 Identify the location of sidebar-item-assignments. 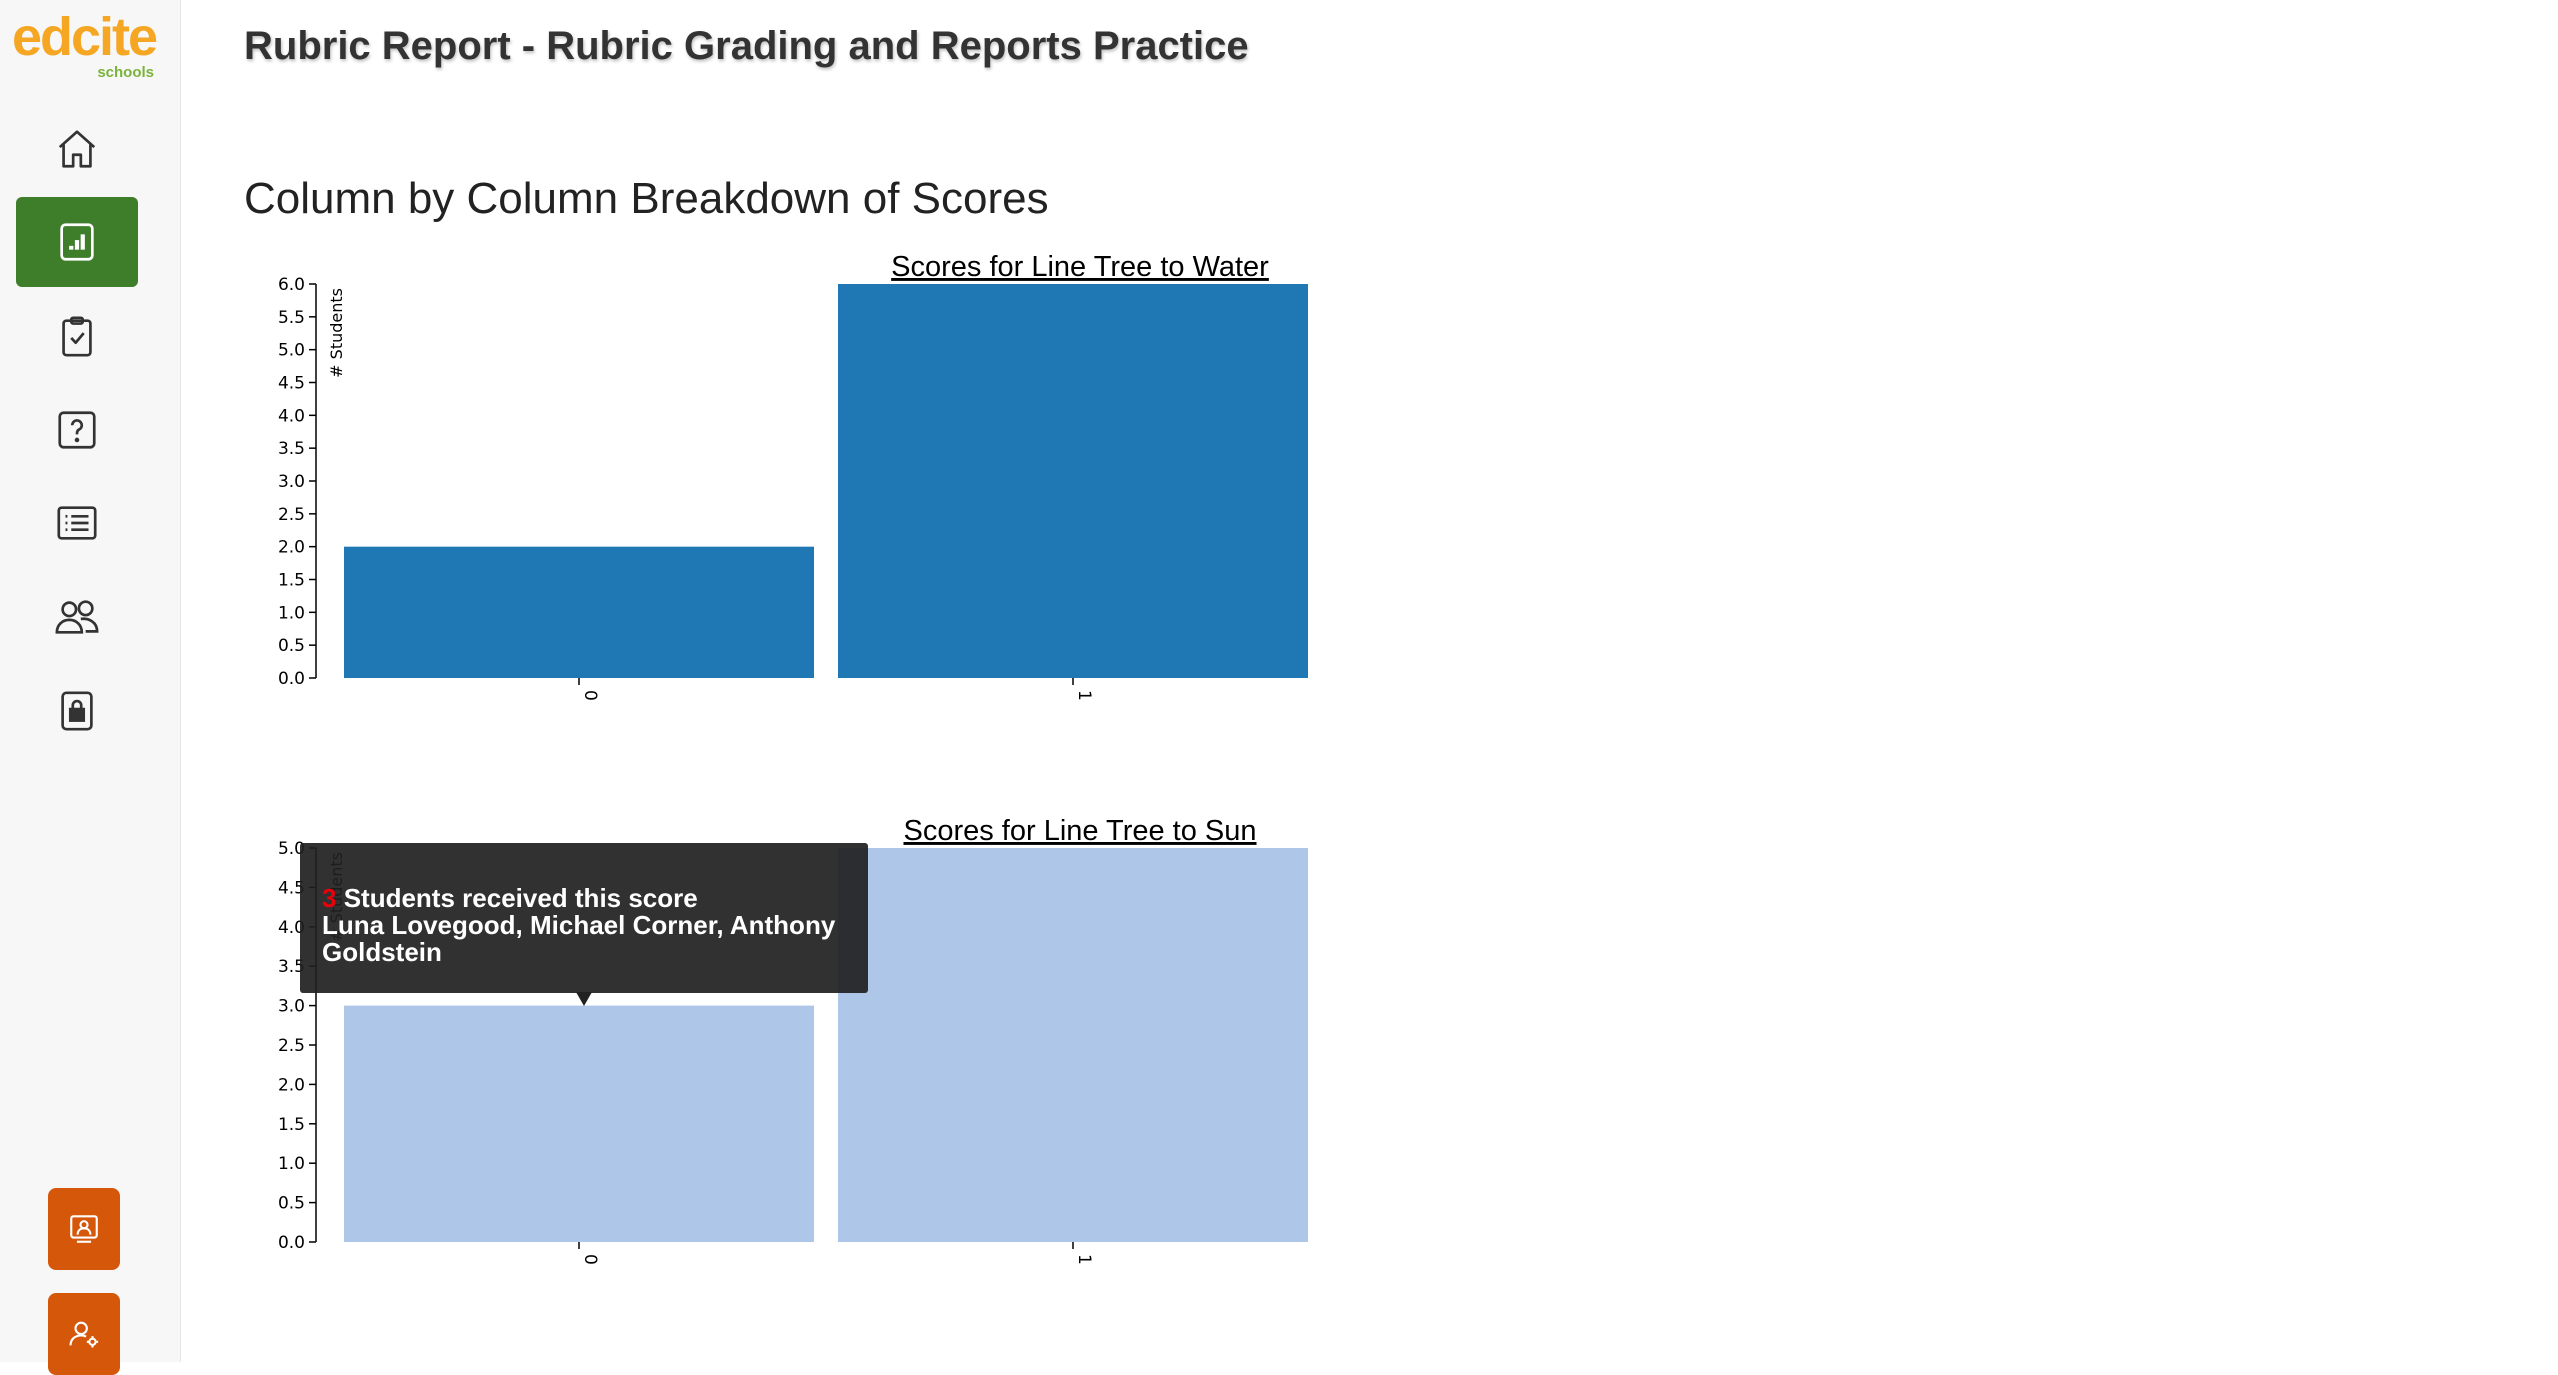
(77, 336).